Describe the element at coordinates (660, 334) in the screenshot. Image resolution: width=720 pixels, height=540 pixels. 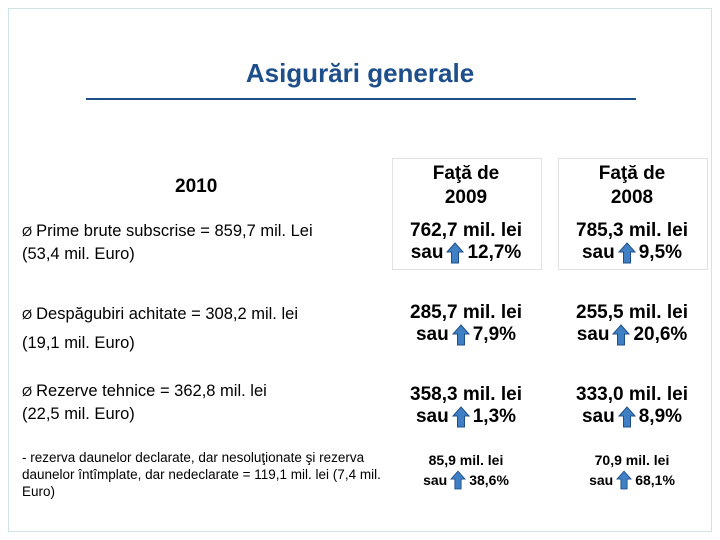
I see `percent-text: 20,6%` at that location.